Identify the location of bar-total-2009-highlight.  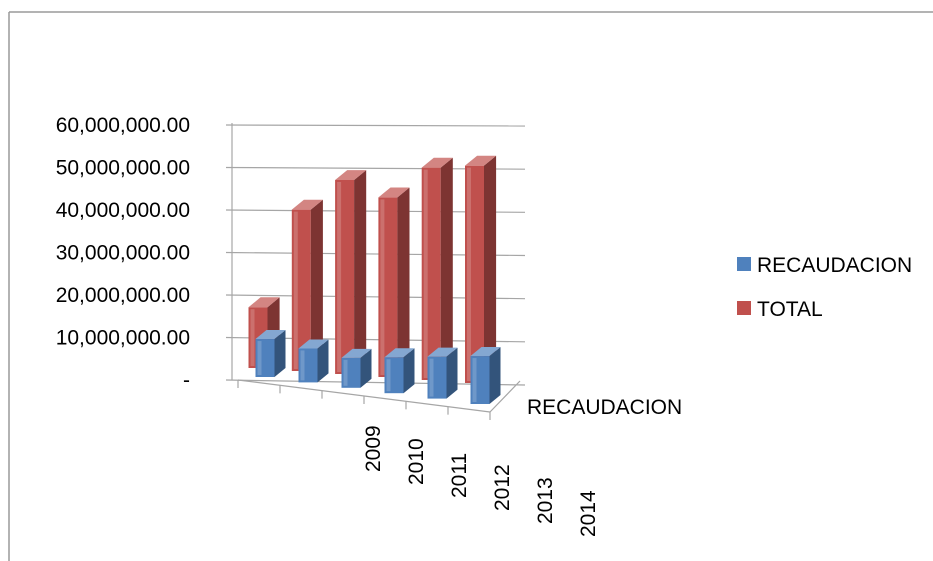
(252, 337).